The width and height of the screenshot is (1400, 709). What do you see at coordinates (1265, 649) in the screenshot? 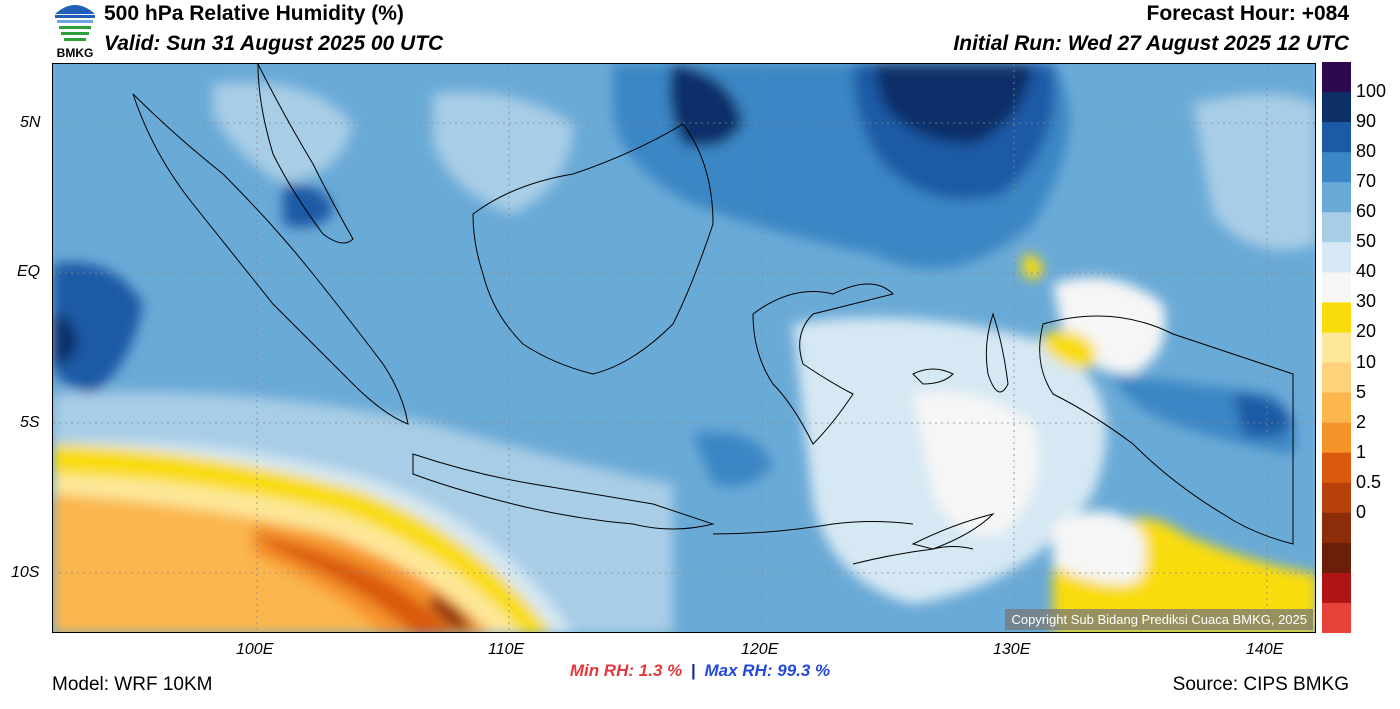
I see `x-tick-140e: 140E` at bounding box center [1265, 649].